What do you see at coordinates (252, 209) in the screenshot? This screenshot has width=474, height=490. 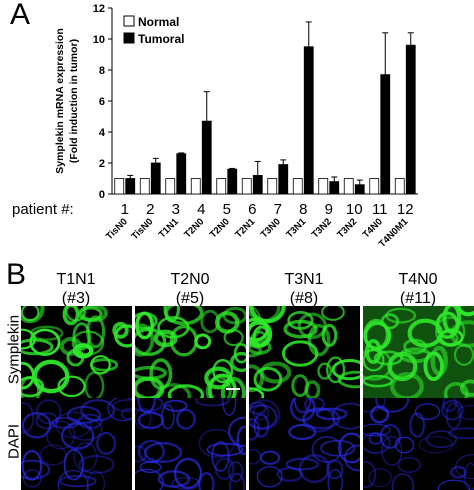 I see `patient-number: 6` at bounding box center [252, 209].